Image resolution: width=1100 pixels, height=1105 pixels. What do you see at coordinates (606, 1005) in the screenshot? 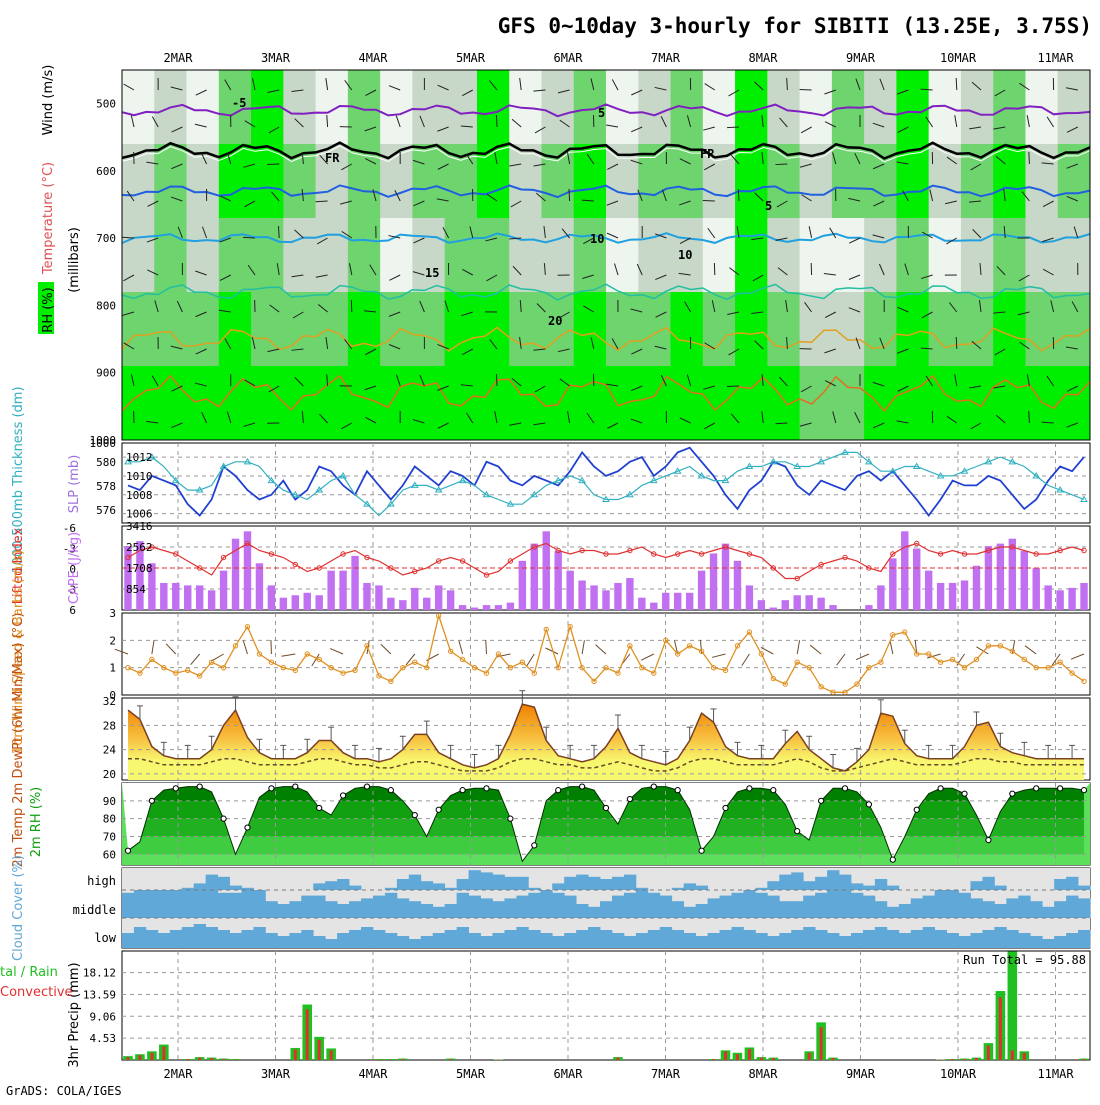
I see `precip-panel-frame` at bounding box center [606, 1005].